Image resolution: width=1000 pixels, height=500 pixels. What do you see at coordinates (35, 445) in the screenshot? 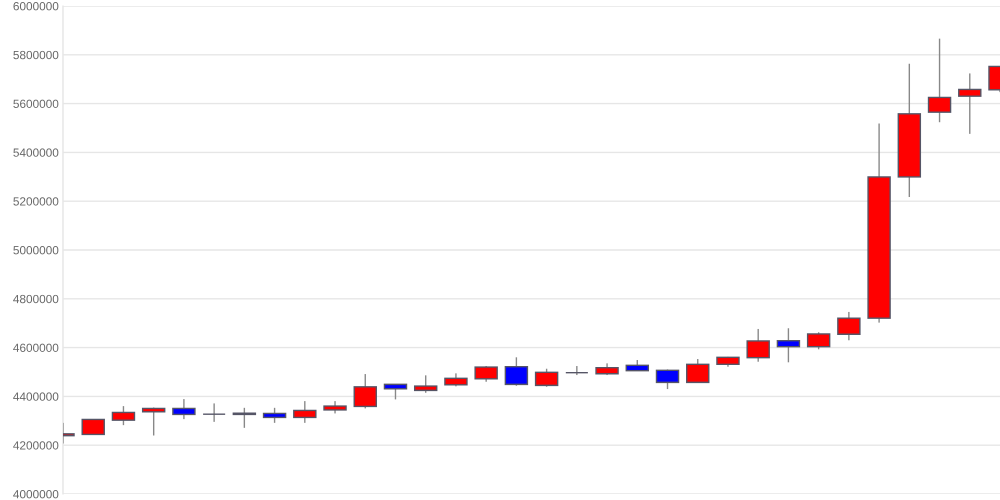
I see `y-tick-label: 4200000` at bounding box center [35, 445].